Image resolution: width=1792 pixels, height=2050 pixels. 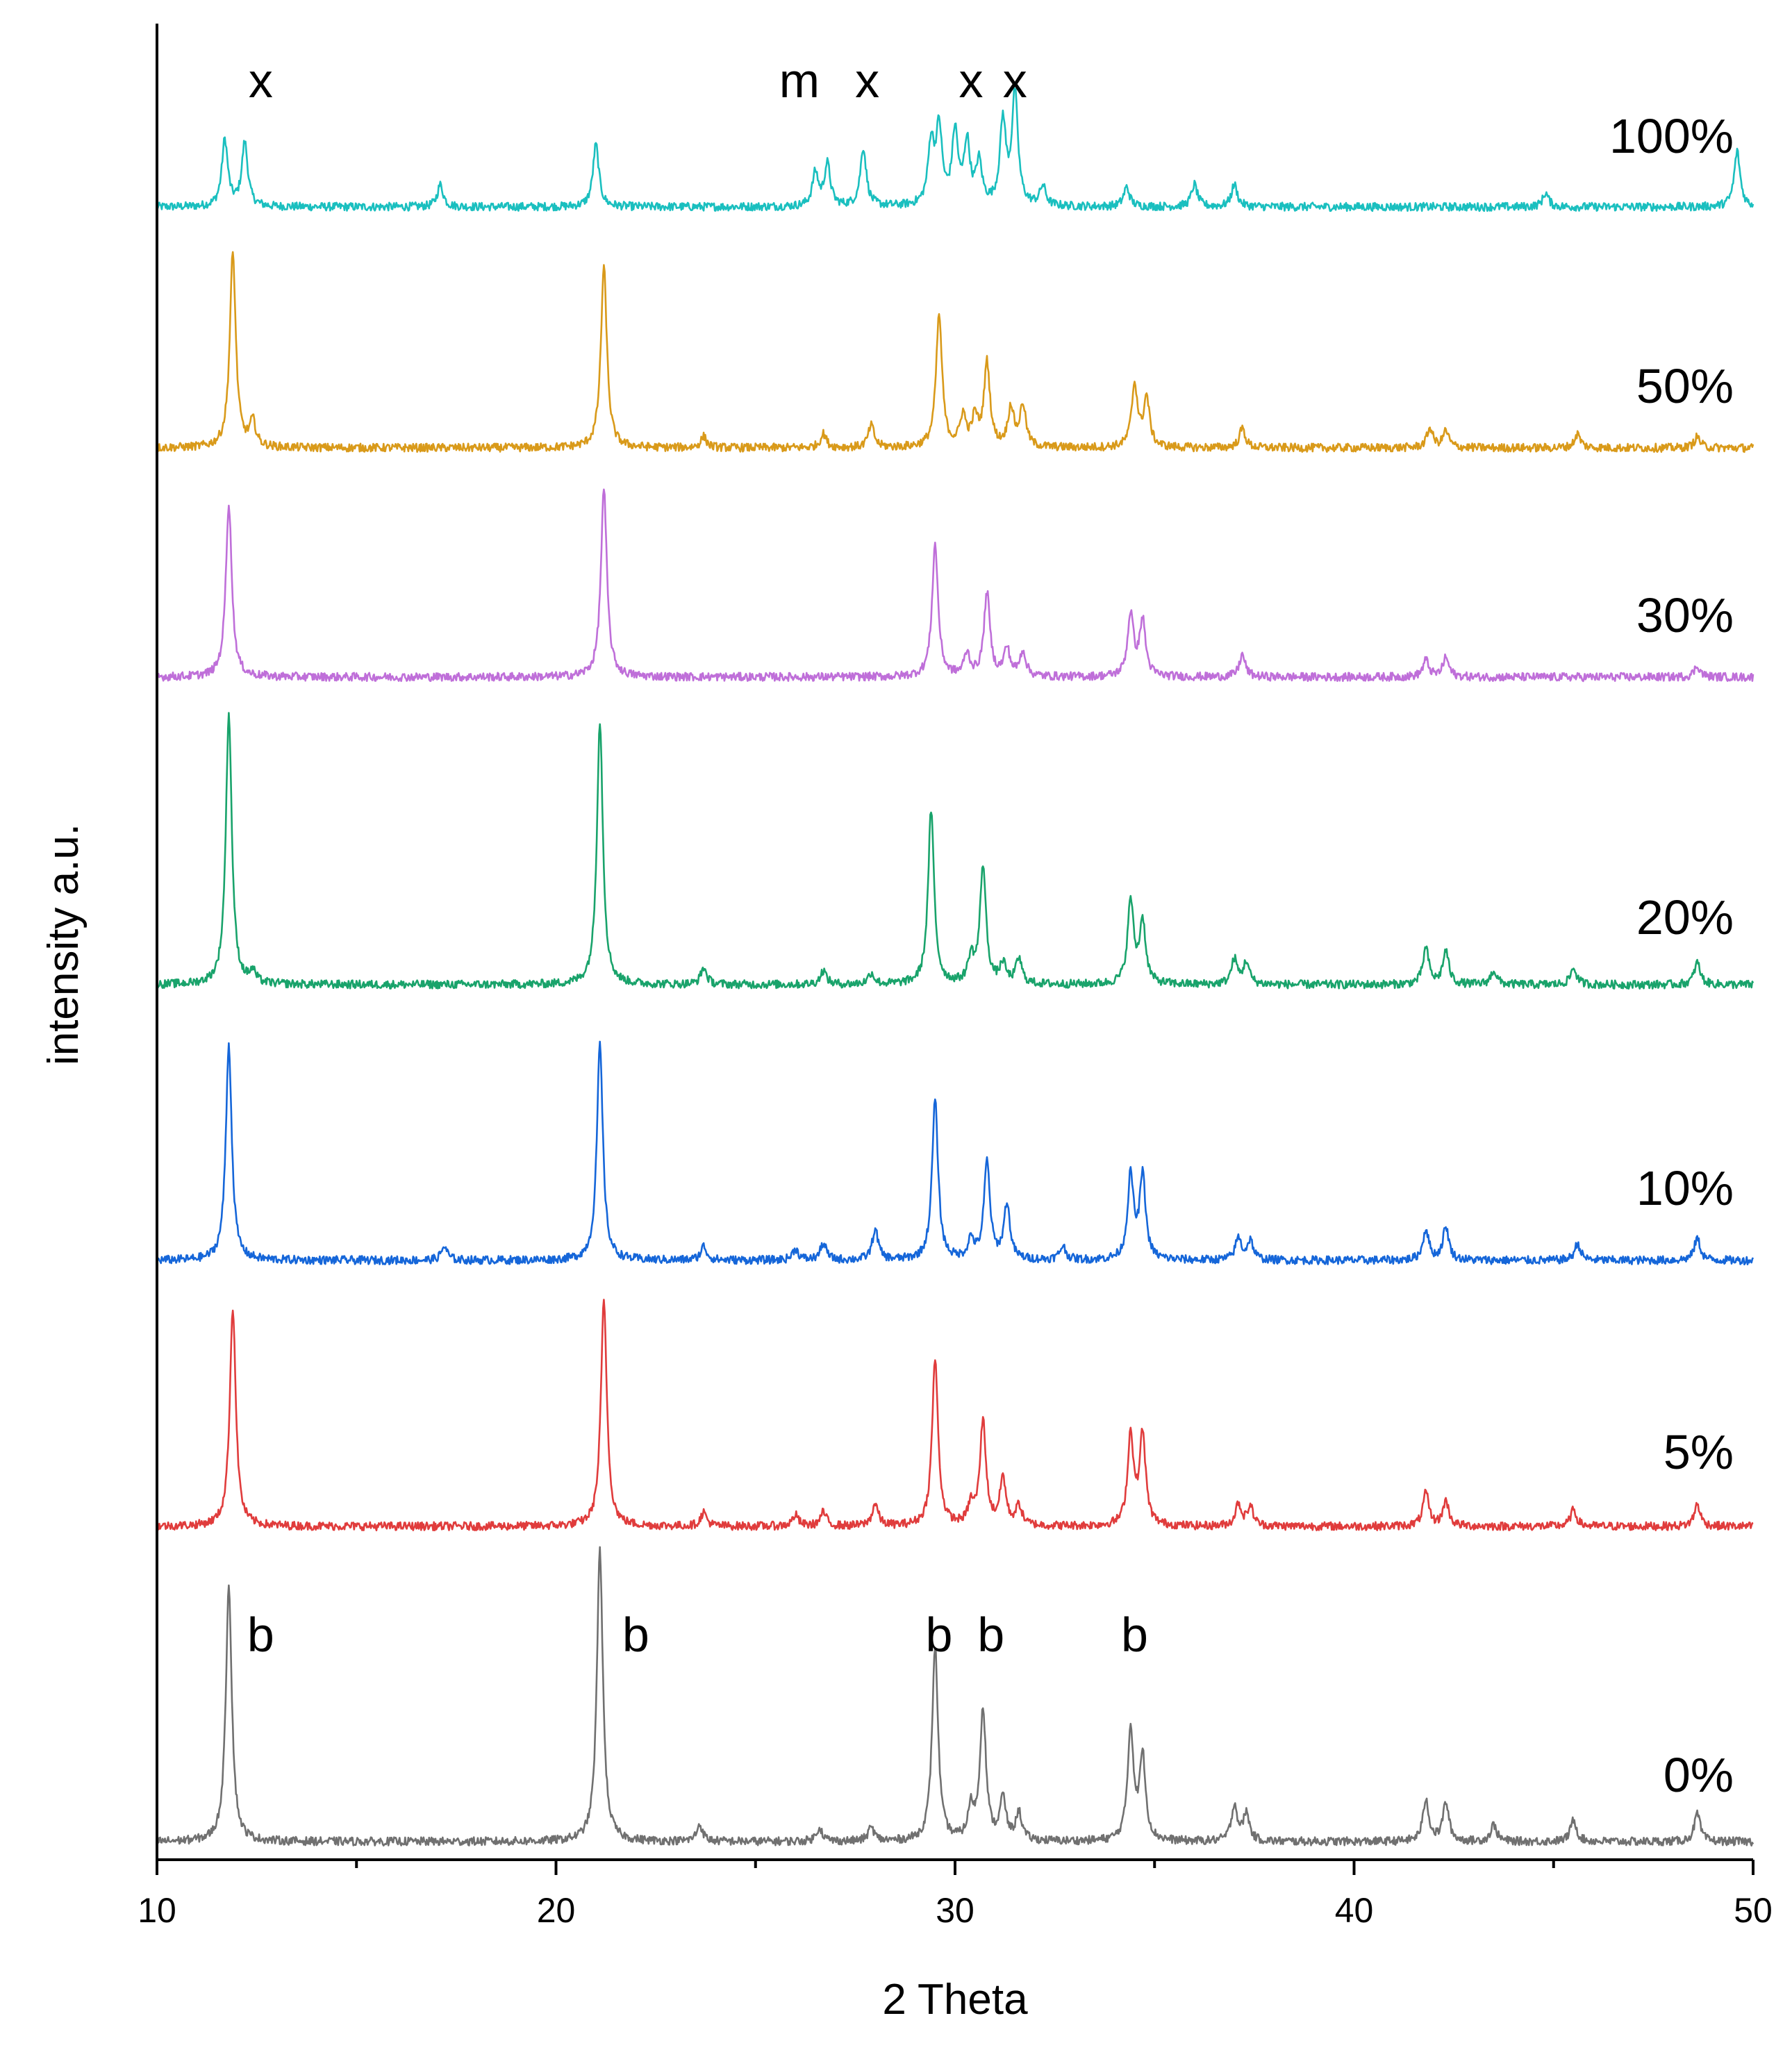 I want to click on peak-annotation-4: x, so click(x=1015, y=80).